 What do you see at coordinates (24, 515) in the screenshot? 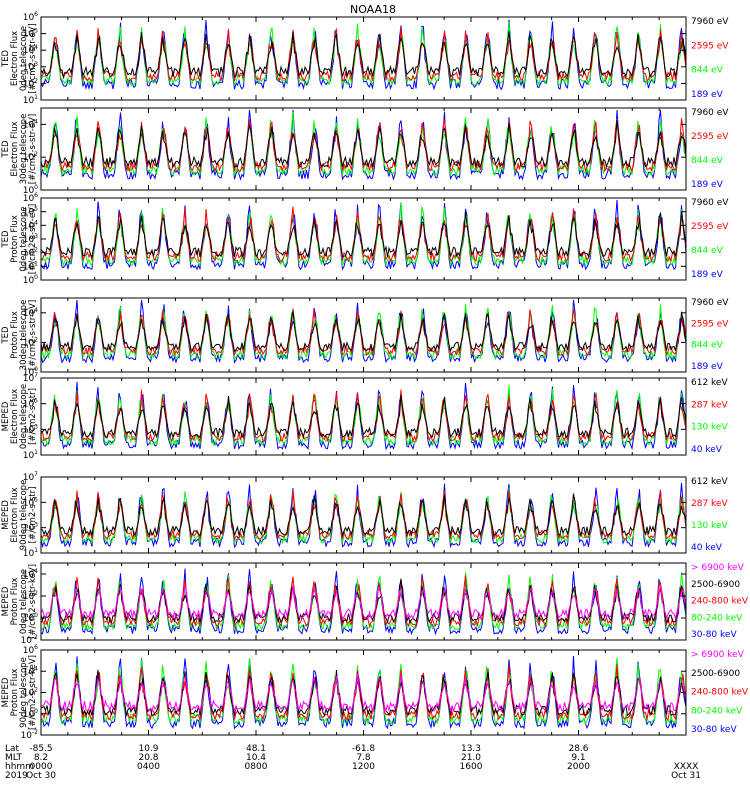
I see `y-axis-label: 90deg telescope` at bounding box center [24, 515].